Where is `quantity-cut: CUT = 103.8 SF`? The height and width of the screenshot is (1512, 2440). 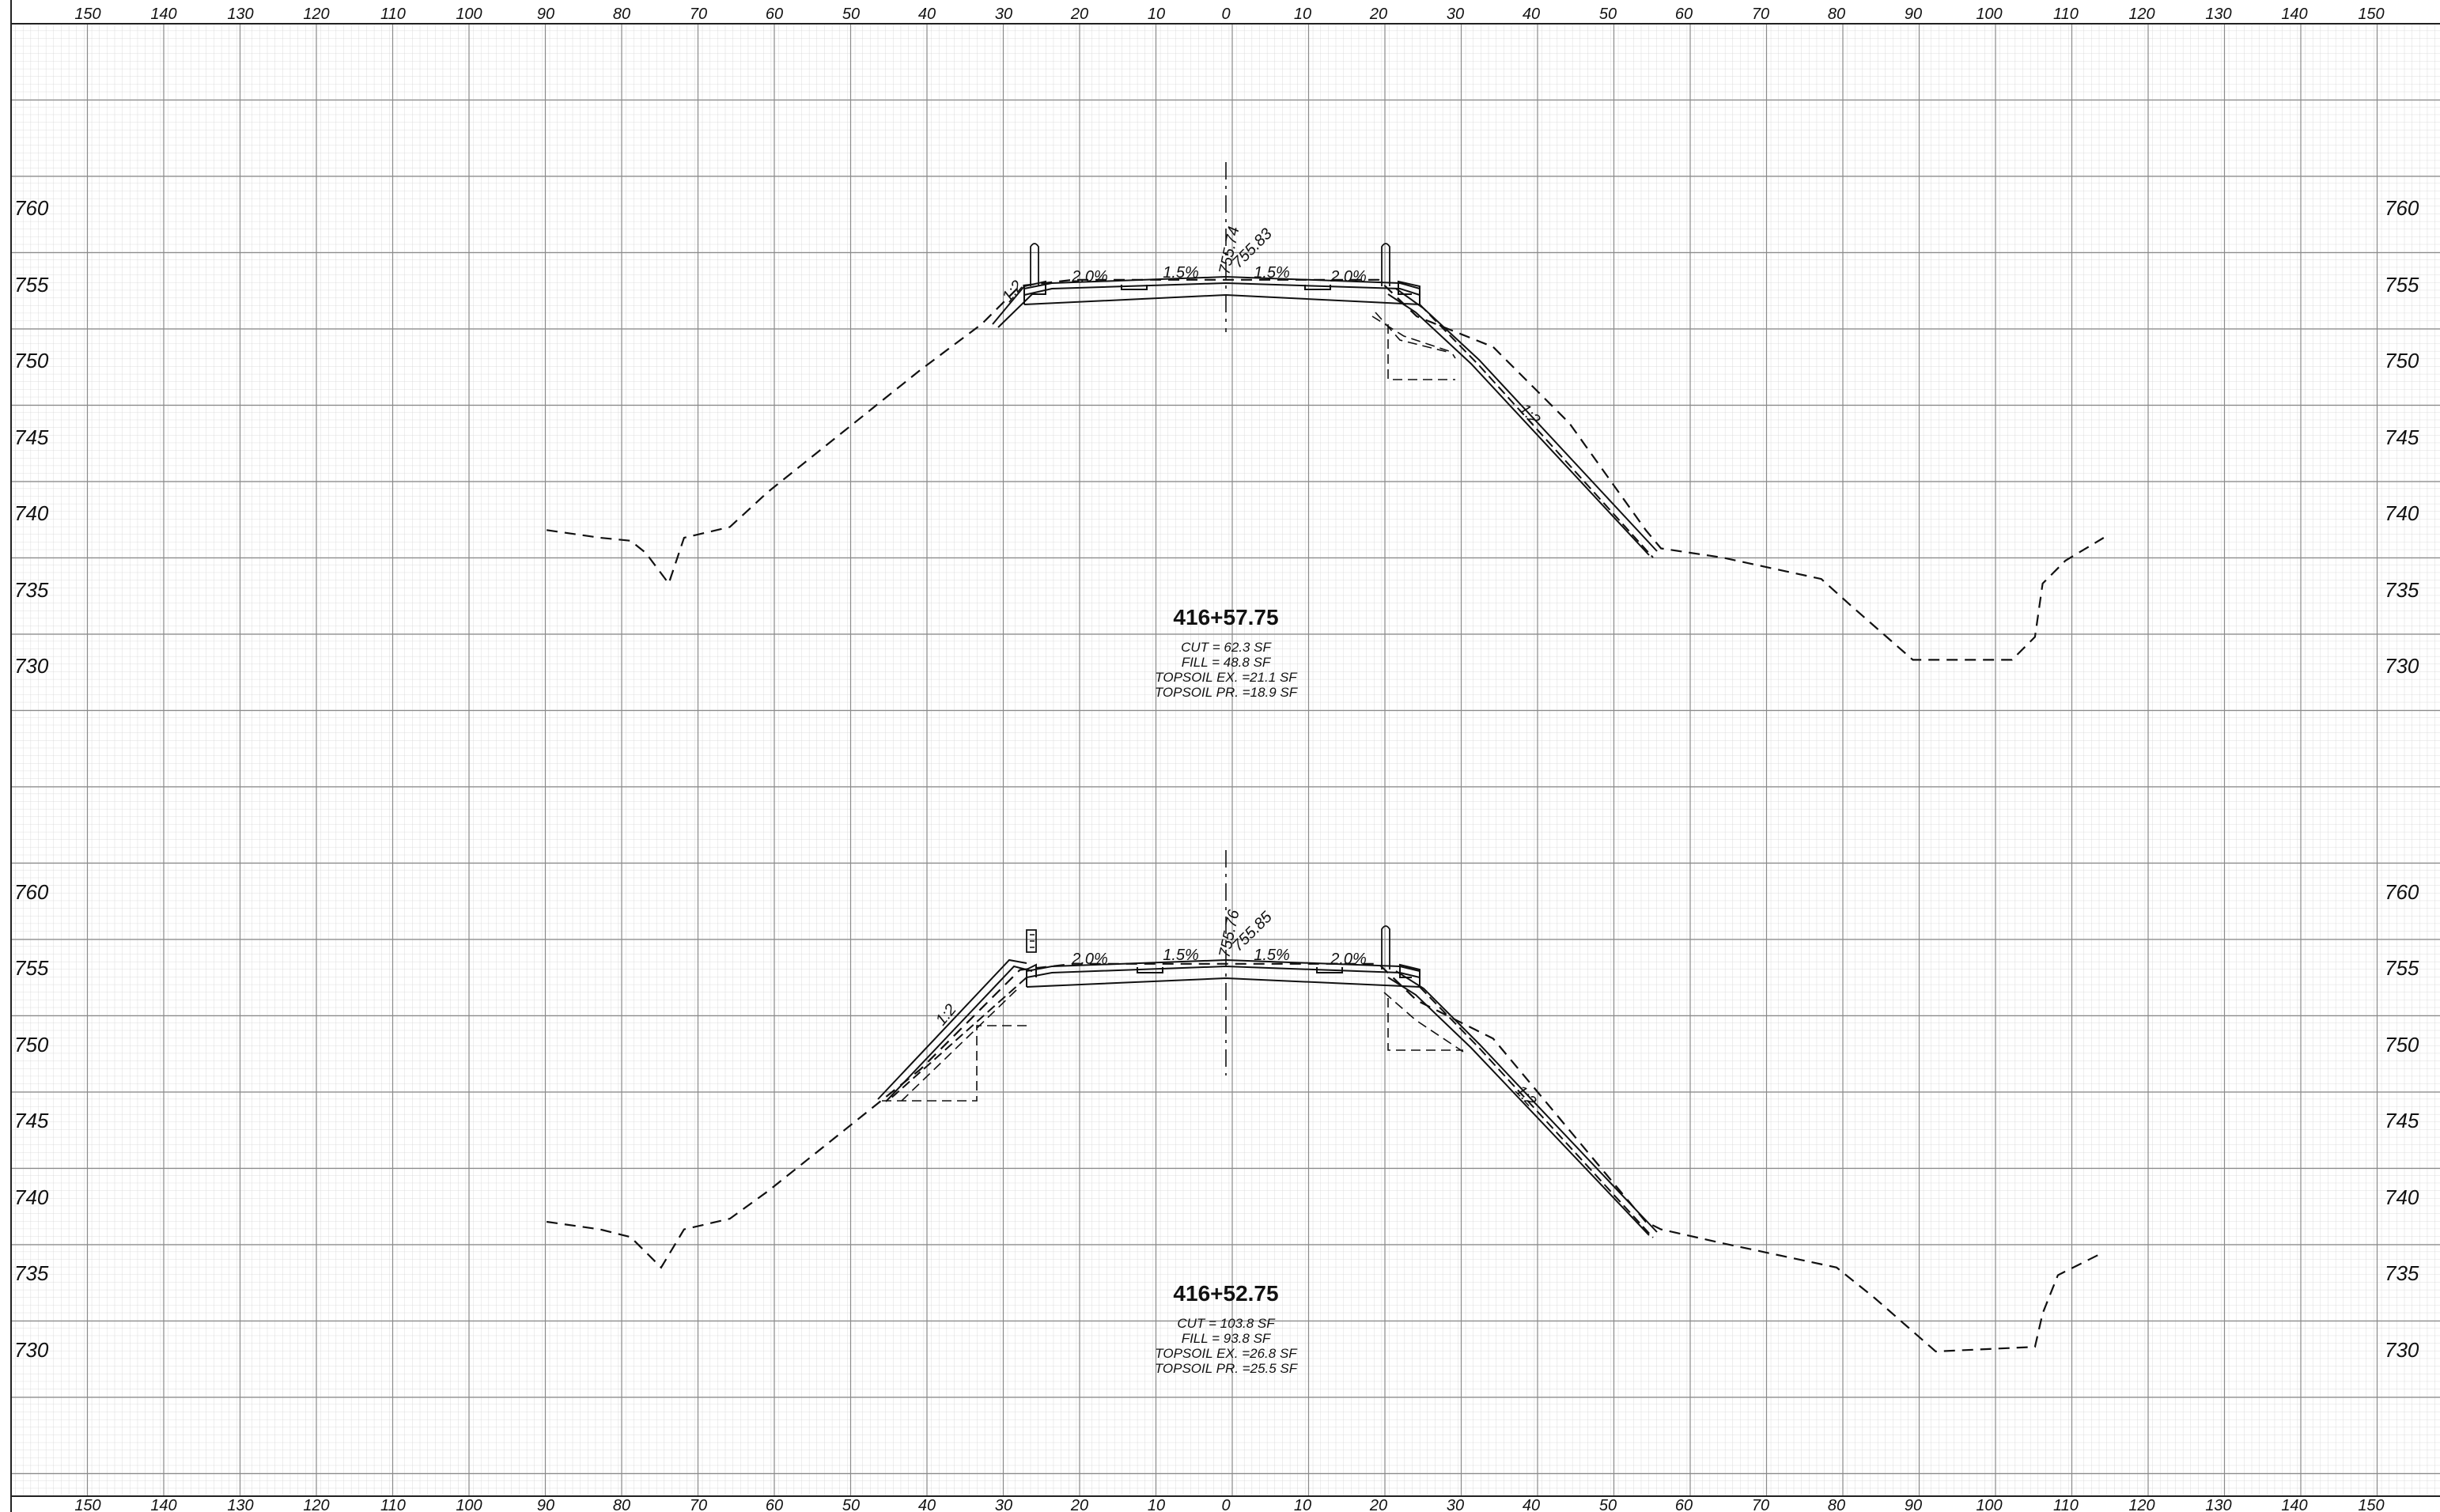 quantity-cut: CUT = 103.8 SF is located at coordinates (1226, 1323).